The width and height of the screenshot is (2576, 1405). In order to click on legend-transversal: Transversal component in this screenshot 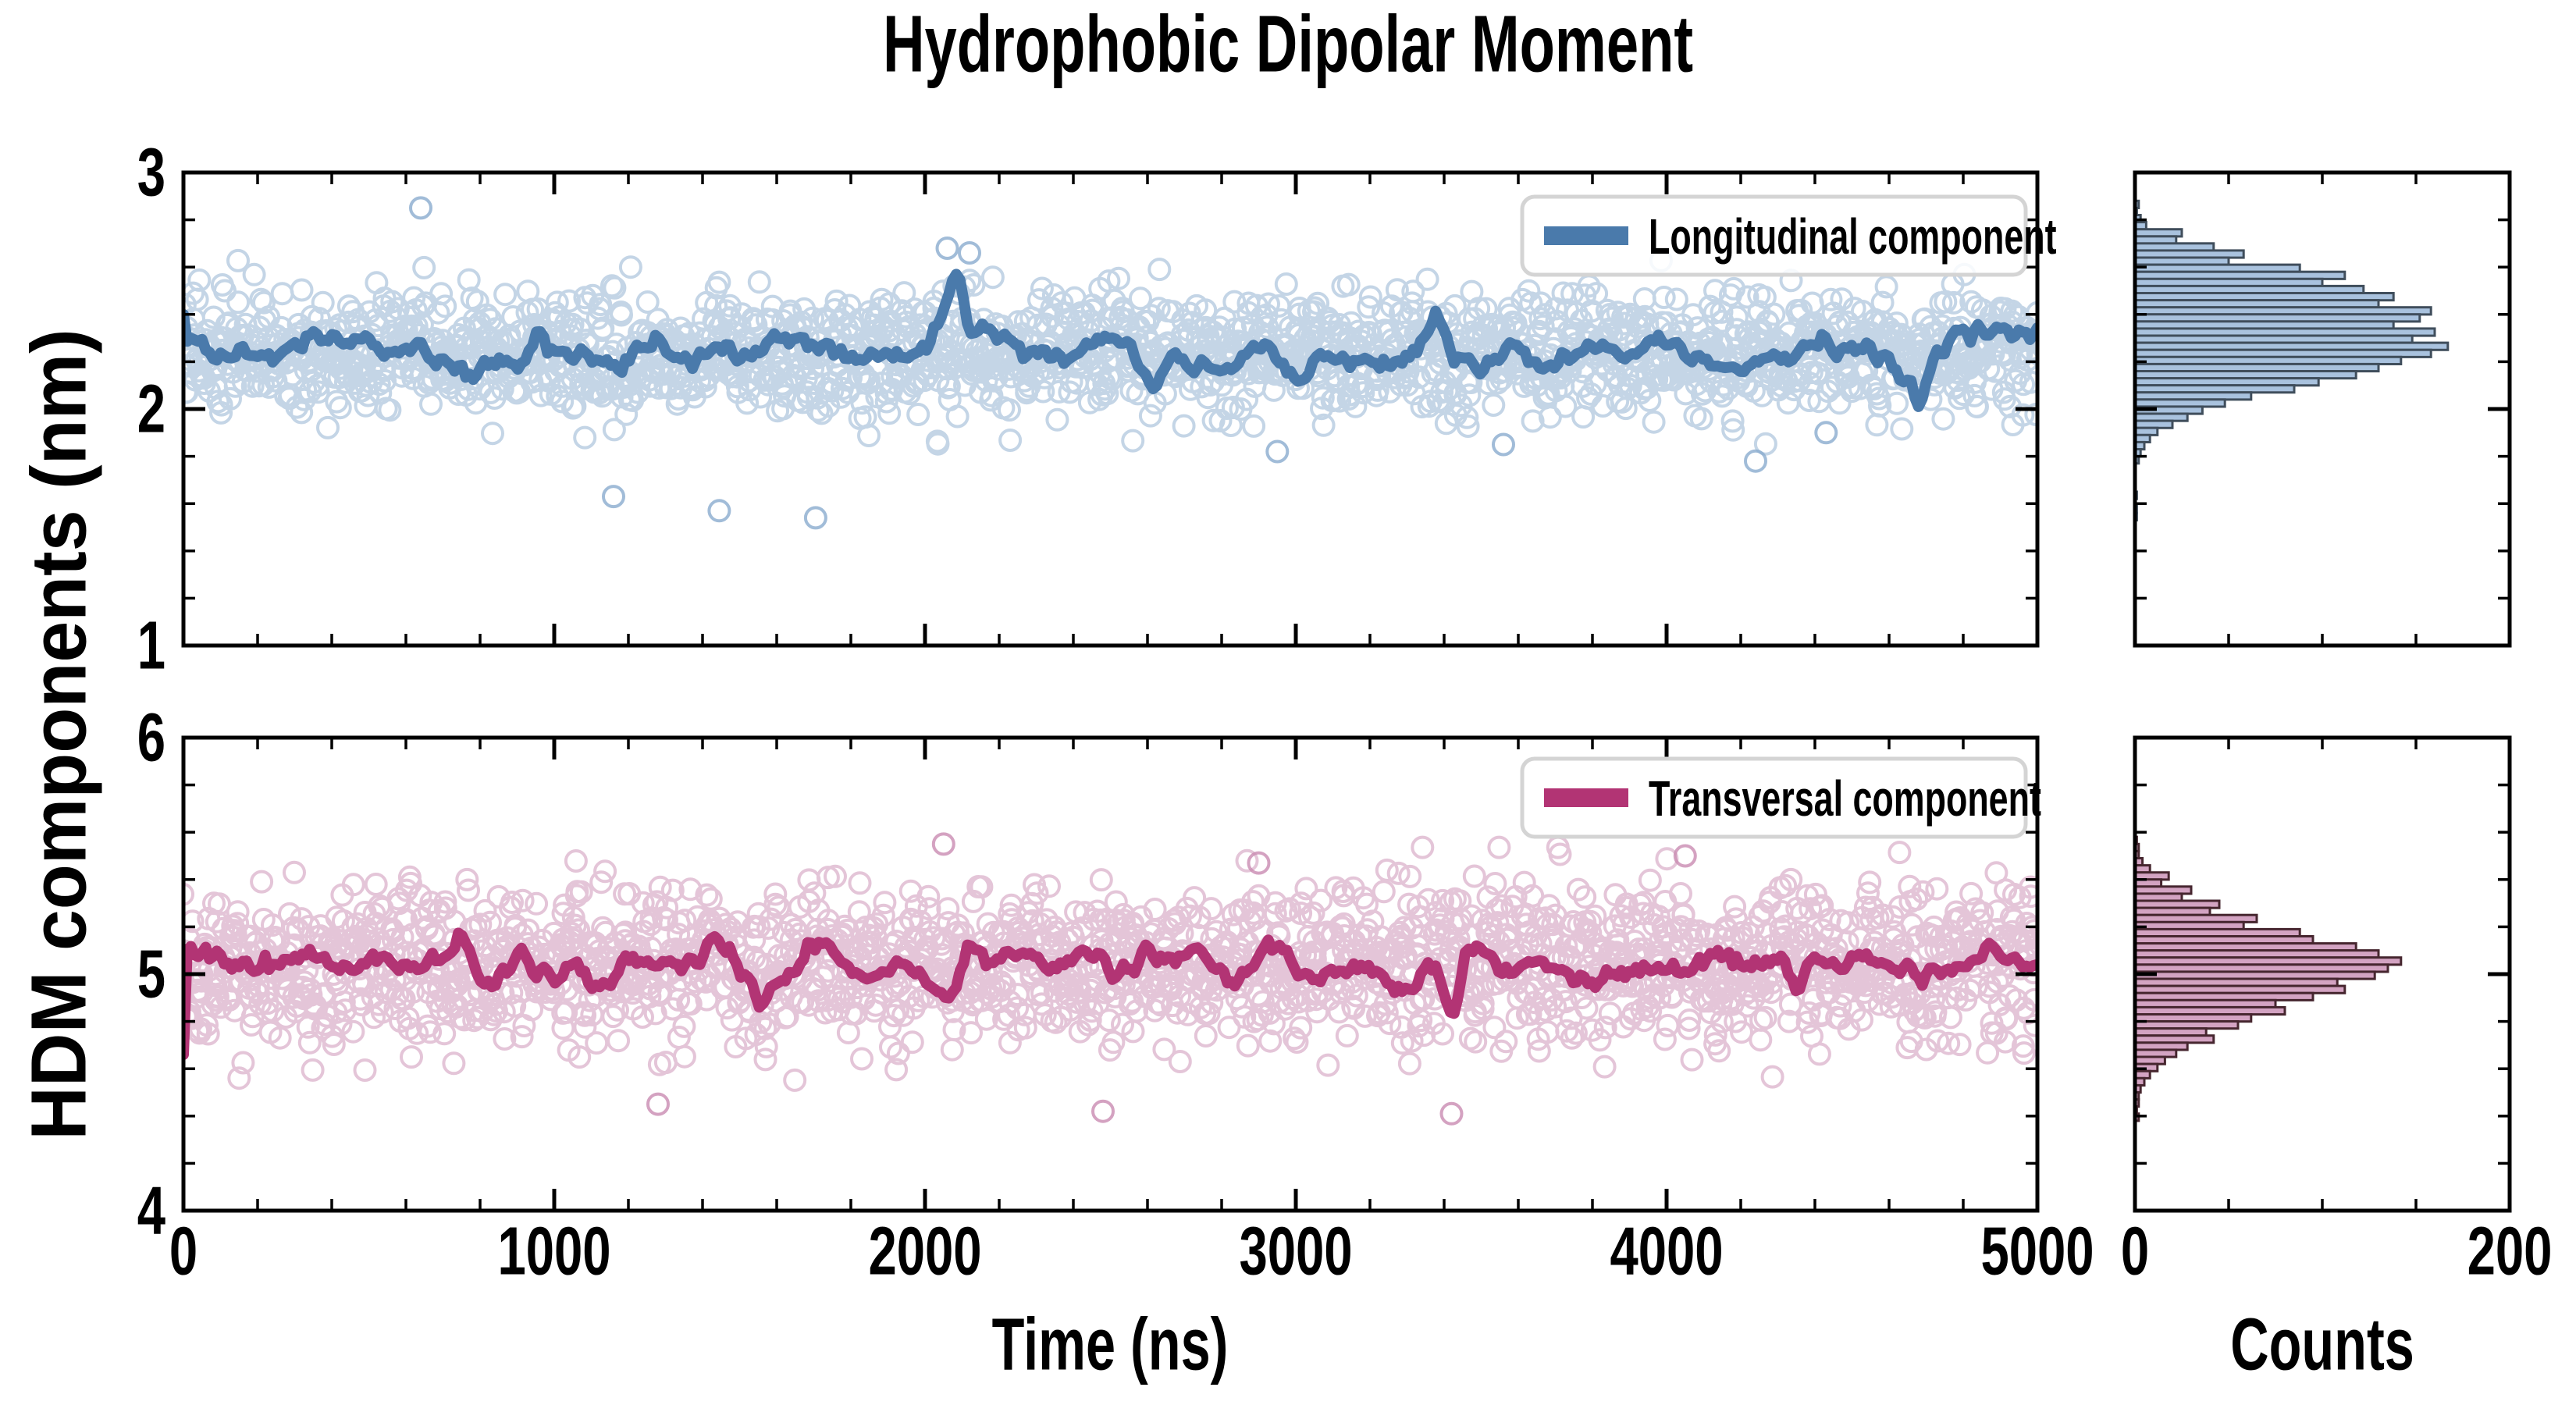, I will do `click(1780, 797)`.